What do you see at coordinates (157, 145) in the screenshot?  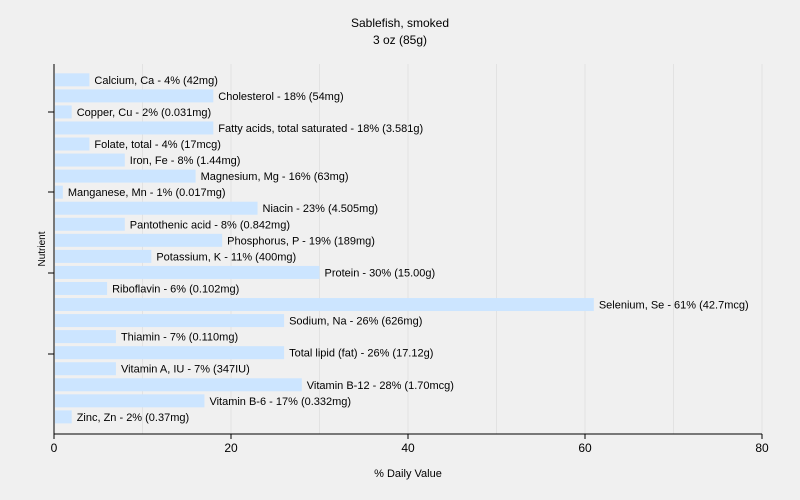 I see `bar-label: Folate, total - 4% (17mcg)` at bounding box center [157, 145].